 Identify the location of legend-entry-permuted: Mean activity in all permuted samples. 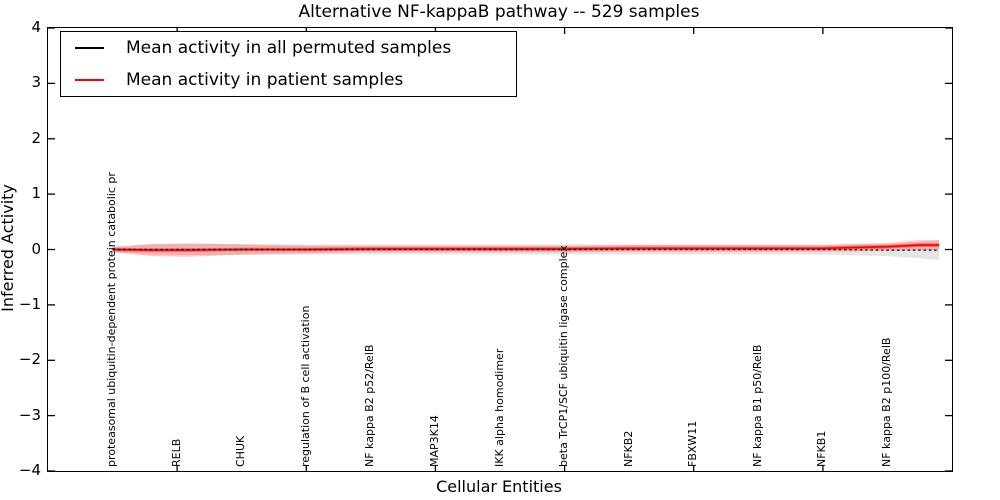
(288, 48).